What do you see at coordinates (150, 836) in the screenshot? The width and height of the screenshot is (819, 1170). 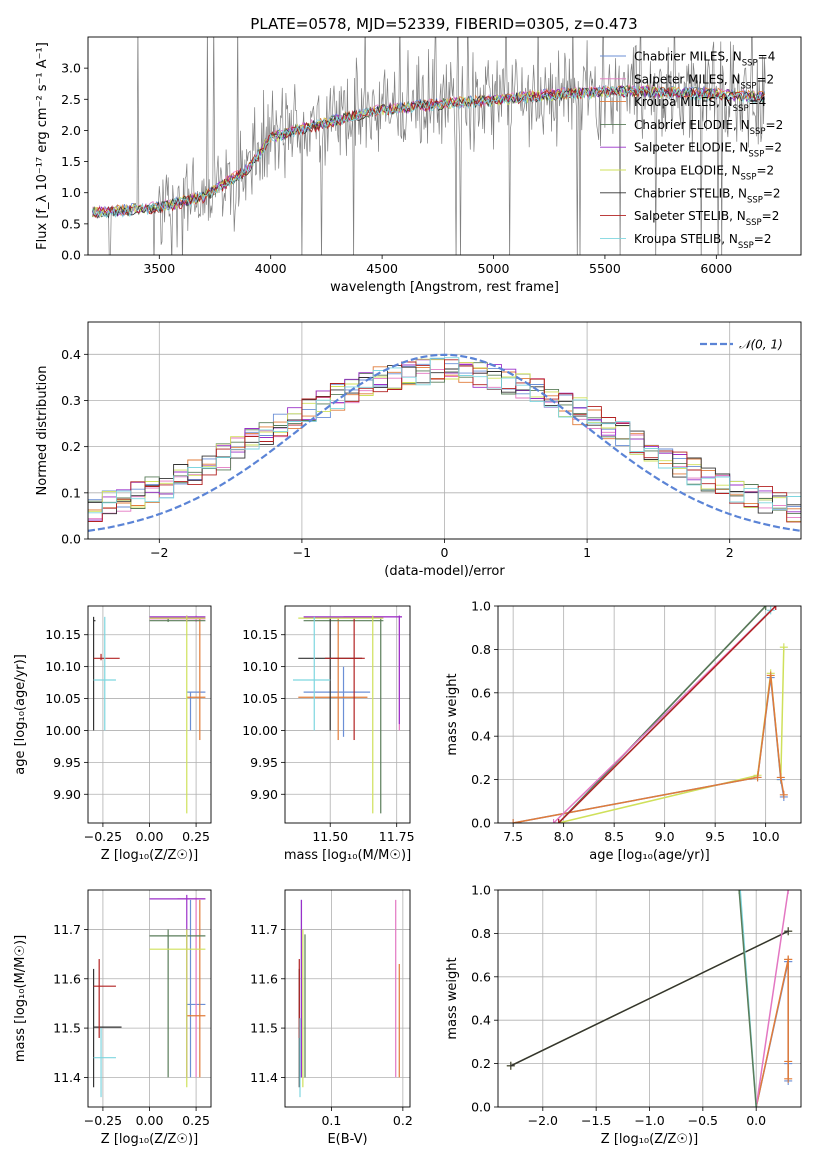 I see `x-tick-label: 0.00` at bounding box center [150, 836].